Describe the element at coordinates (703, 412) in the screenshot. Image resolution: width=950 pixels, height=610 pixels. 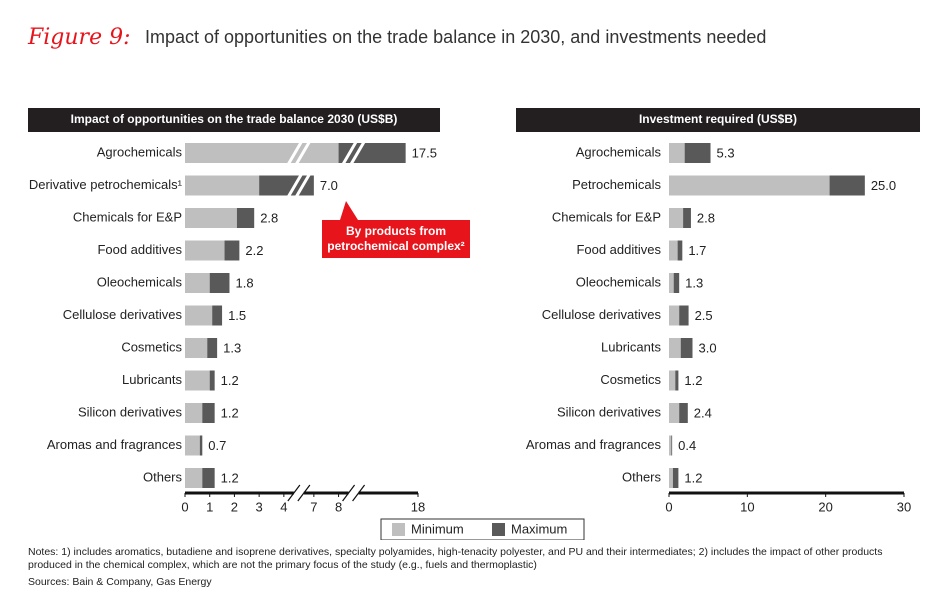
I see `value-label: 2.4` at that location.